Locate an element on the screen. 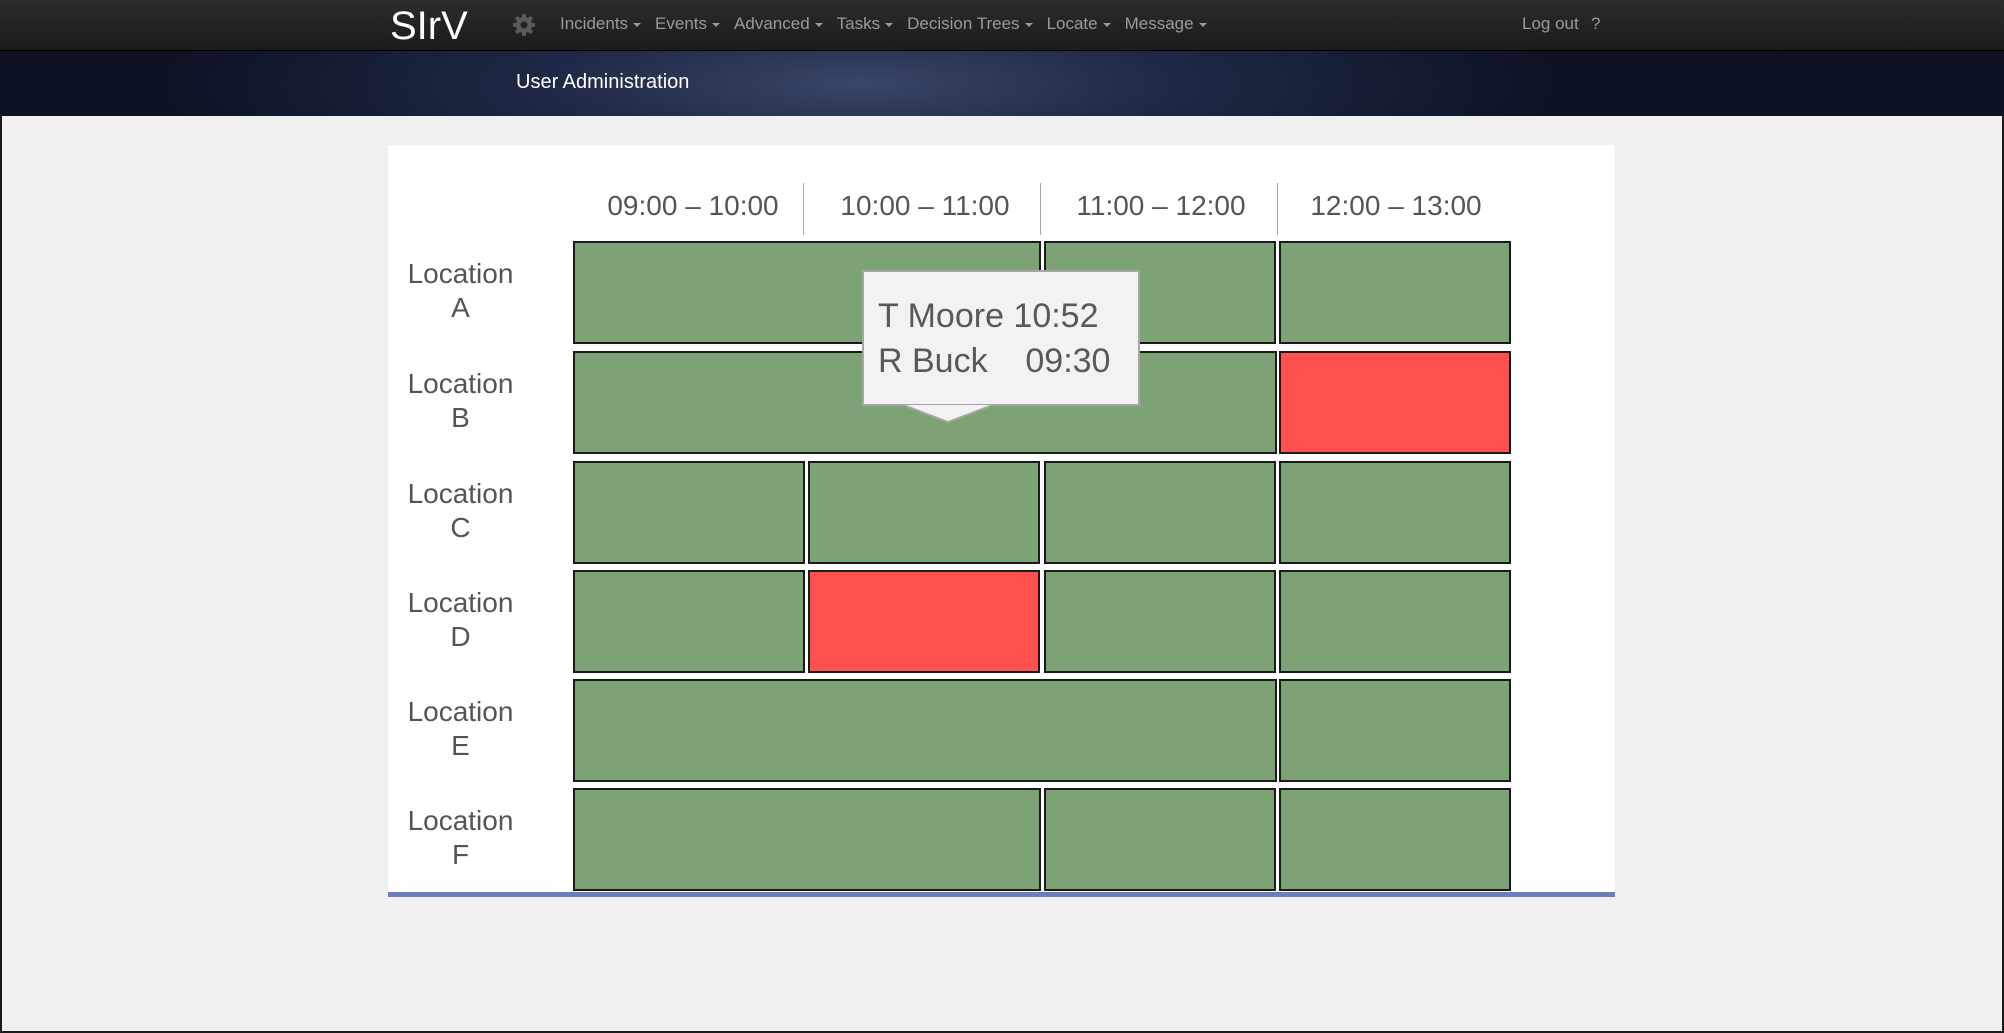  time-slot-header: 10:00 – 11:00 is located at coordinates (925, 205).